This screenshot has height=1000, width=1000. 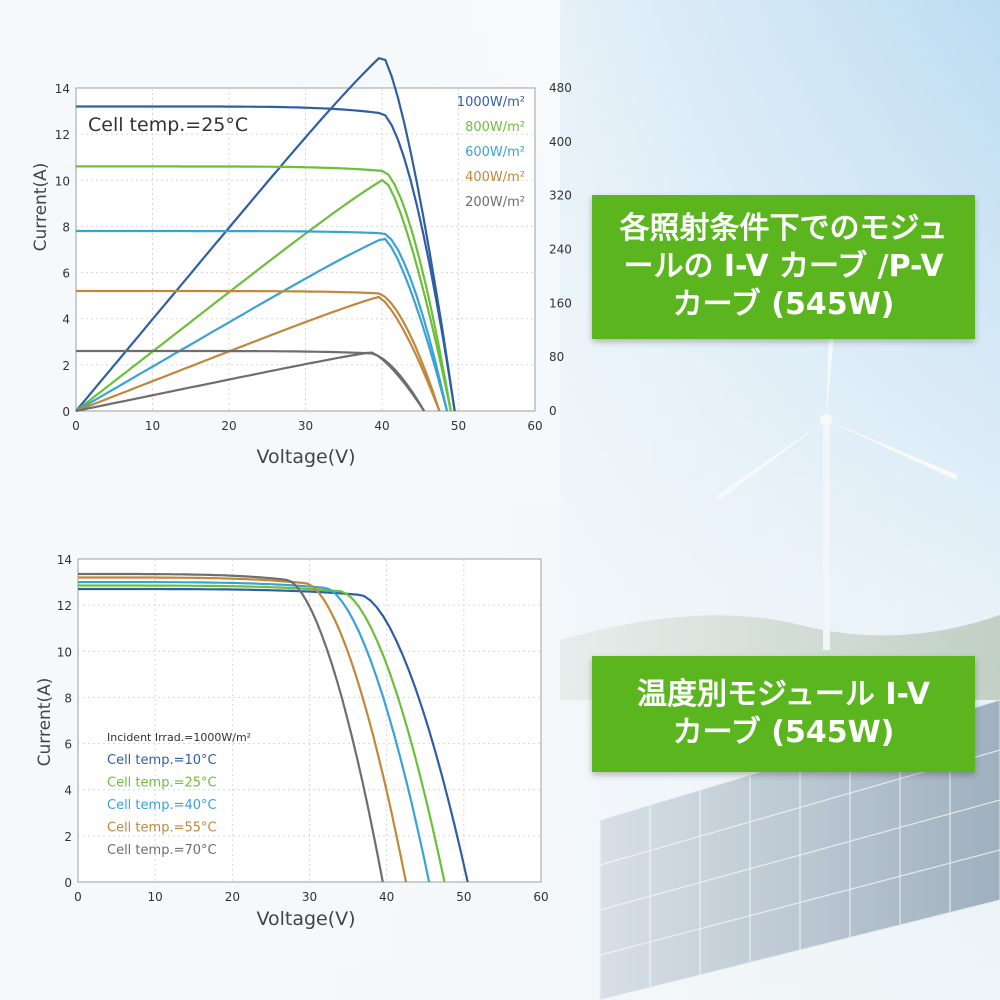 I want to click on y2-tick-label: 80, so click(x=556, y=357).